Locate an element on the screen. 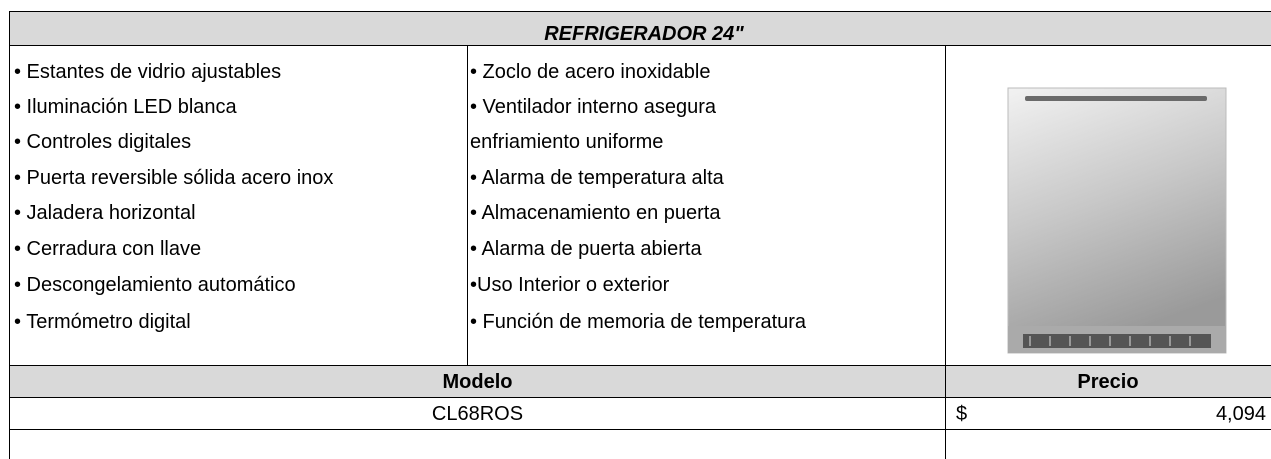 The width and height of the screenshot is (1271, 459). feature: • Puerta reversible sólida acero inox is located at coordinates (174, 178).